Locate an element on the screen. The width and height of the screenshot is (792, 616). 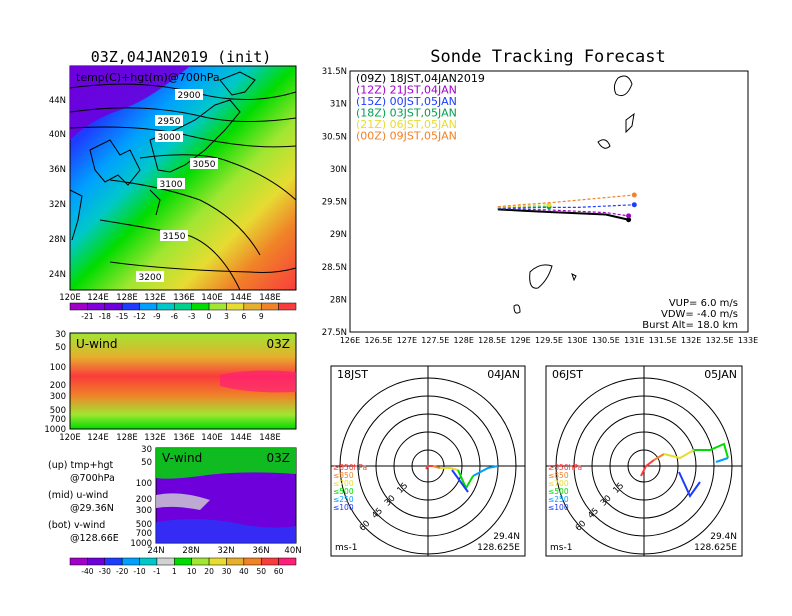
colorbar-label: 20 is located at coordinates (209, 571).